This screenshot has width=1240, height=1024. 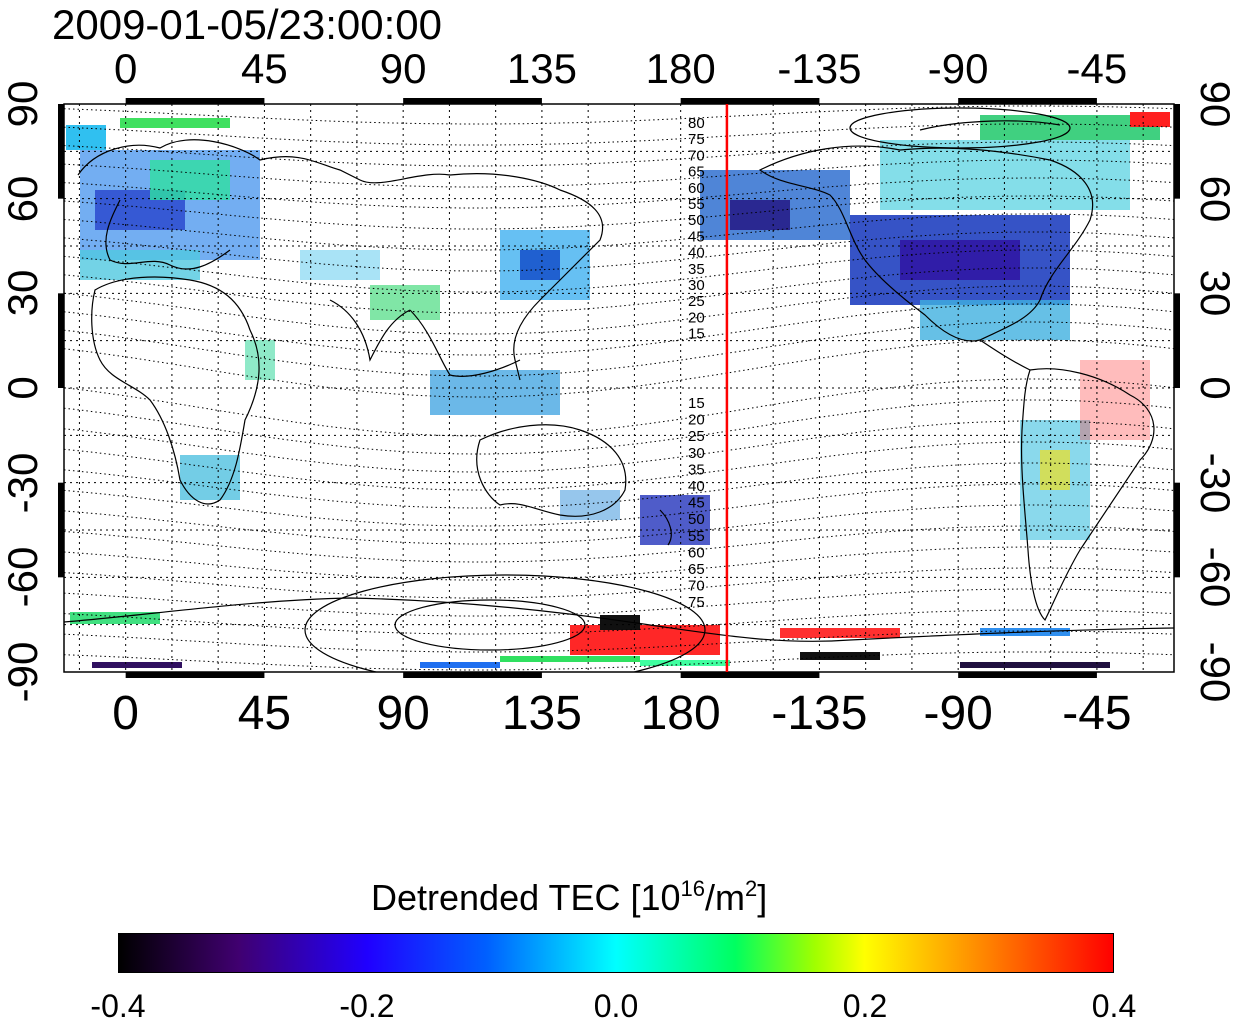 I want to click on colorbar-title-mid: /m, so click(x=725, y=897).